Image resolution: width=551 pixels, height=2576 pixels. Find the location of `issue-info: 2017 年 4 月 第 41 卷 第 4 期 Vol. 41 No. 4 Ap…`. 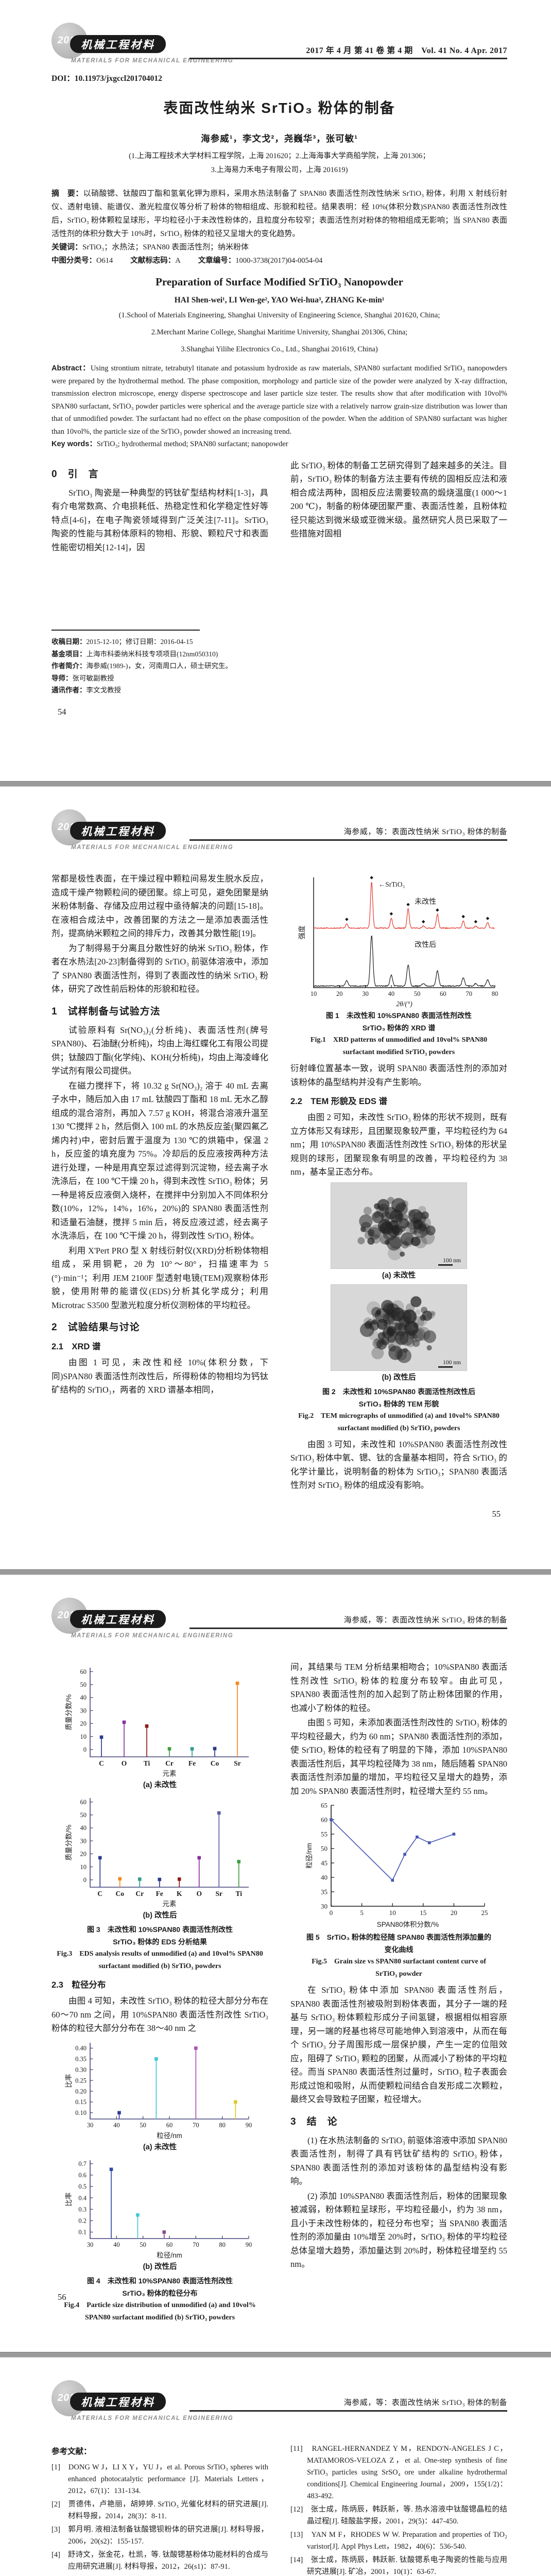

issue-info: 2017 年 4 月 第 41 卷 第 4 期 Vol. 41 No. 4 Ap… is located at coordinates (406, 51).